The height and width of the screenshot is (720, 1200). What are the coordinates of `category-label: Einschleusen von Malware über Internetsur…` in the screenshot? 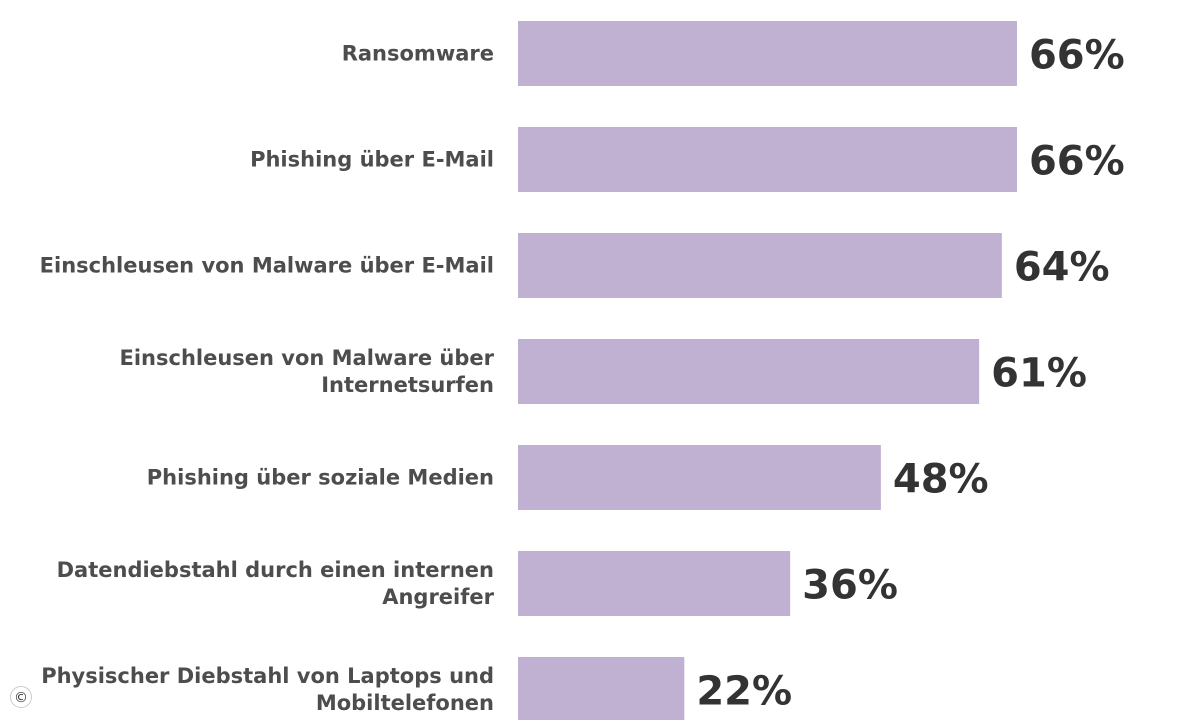 It's located at (307, 371).